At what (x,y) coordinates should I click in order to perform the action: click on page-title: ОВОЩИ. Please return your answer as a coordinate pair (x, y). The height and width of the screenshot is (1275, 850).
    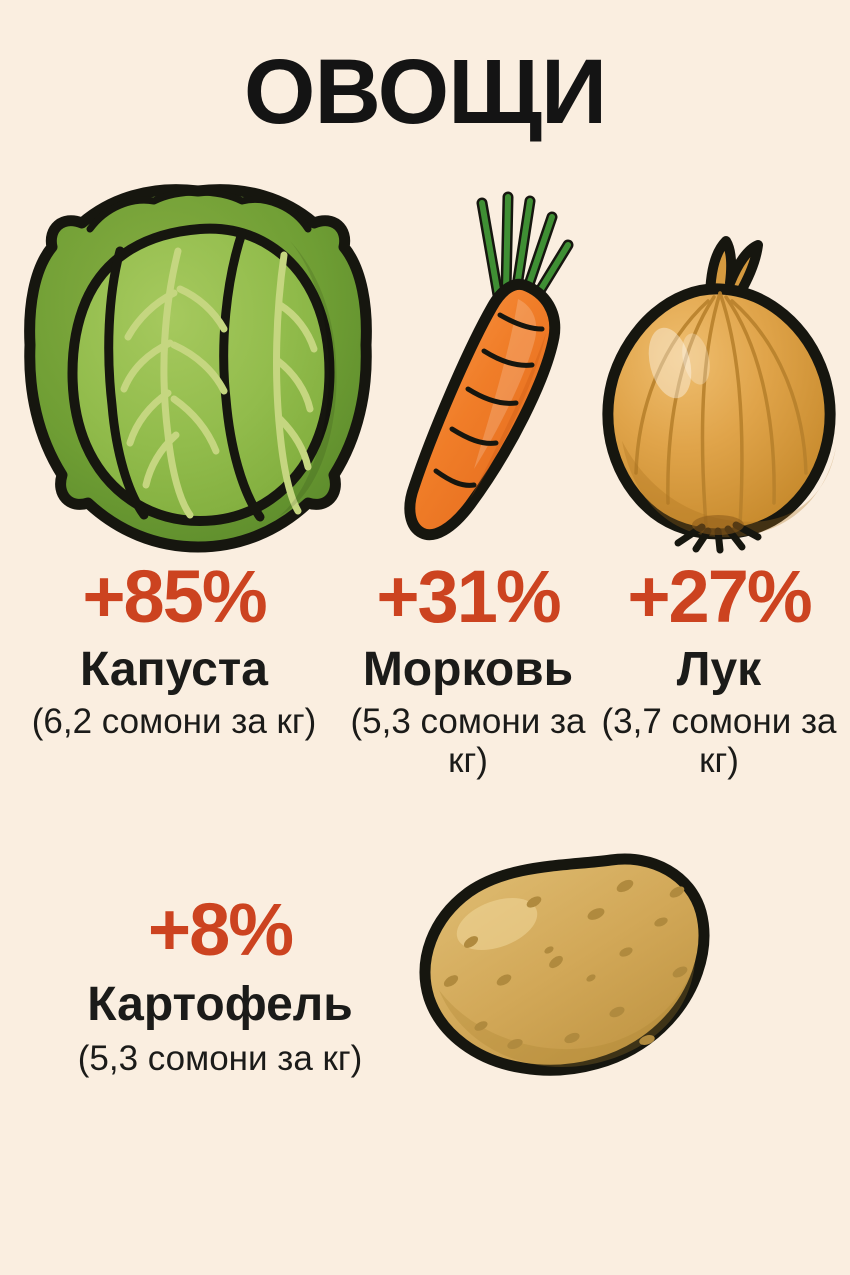
    Looking at the image, I should click on (425, 92).